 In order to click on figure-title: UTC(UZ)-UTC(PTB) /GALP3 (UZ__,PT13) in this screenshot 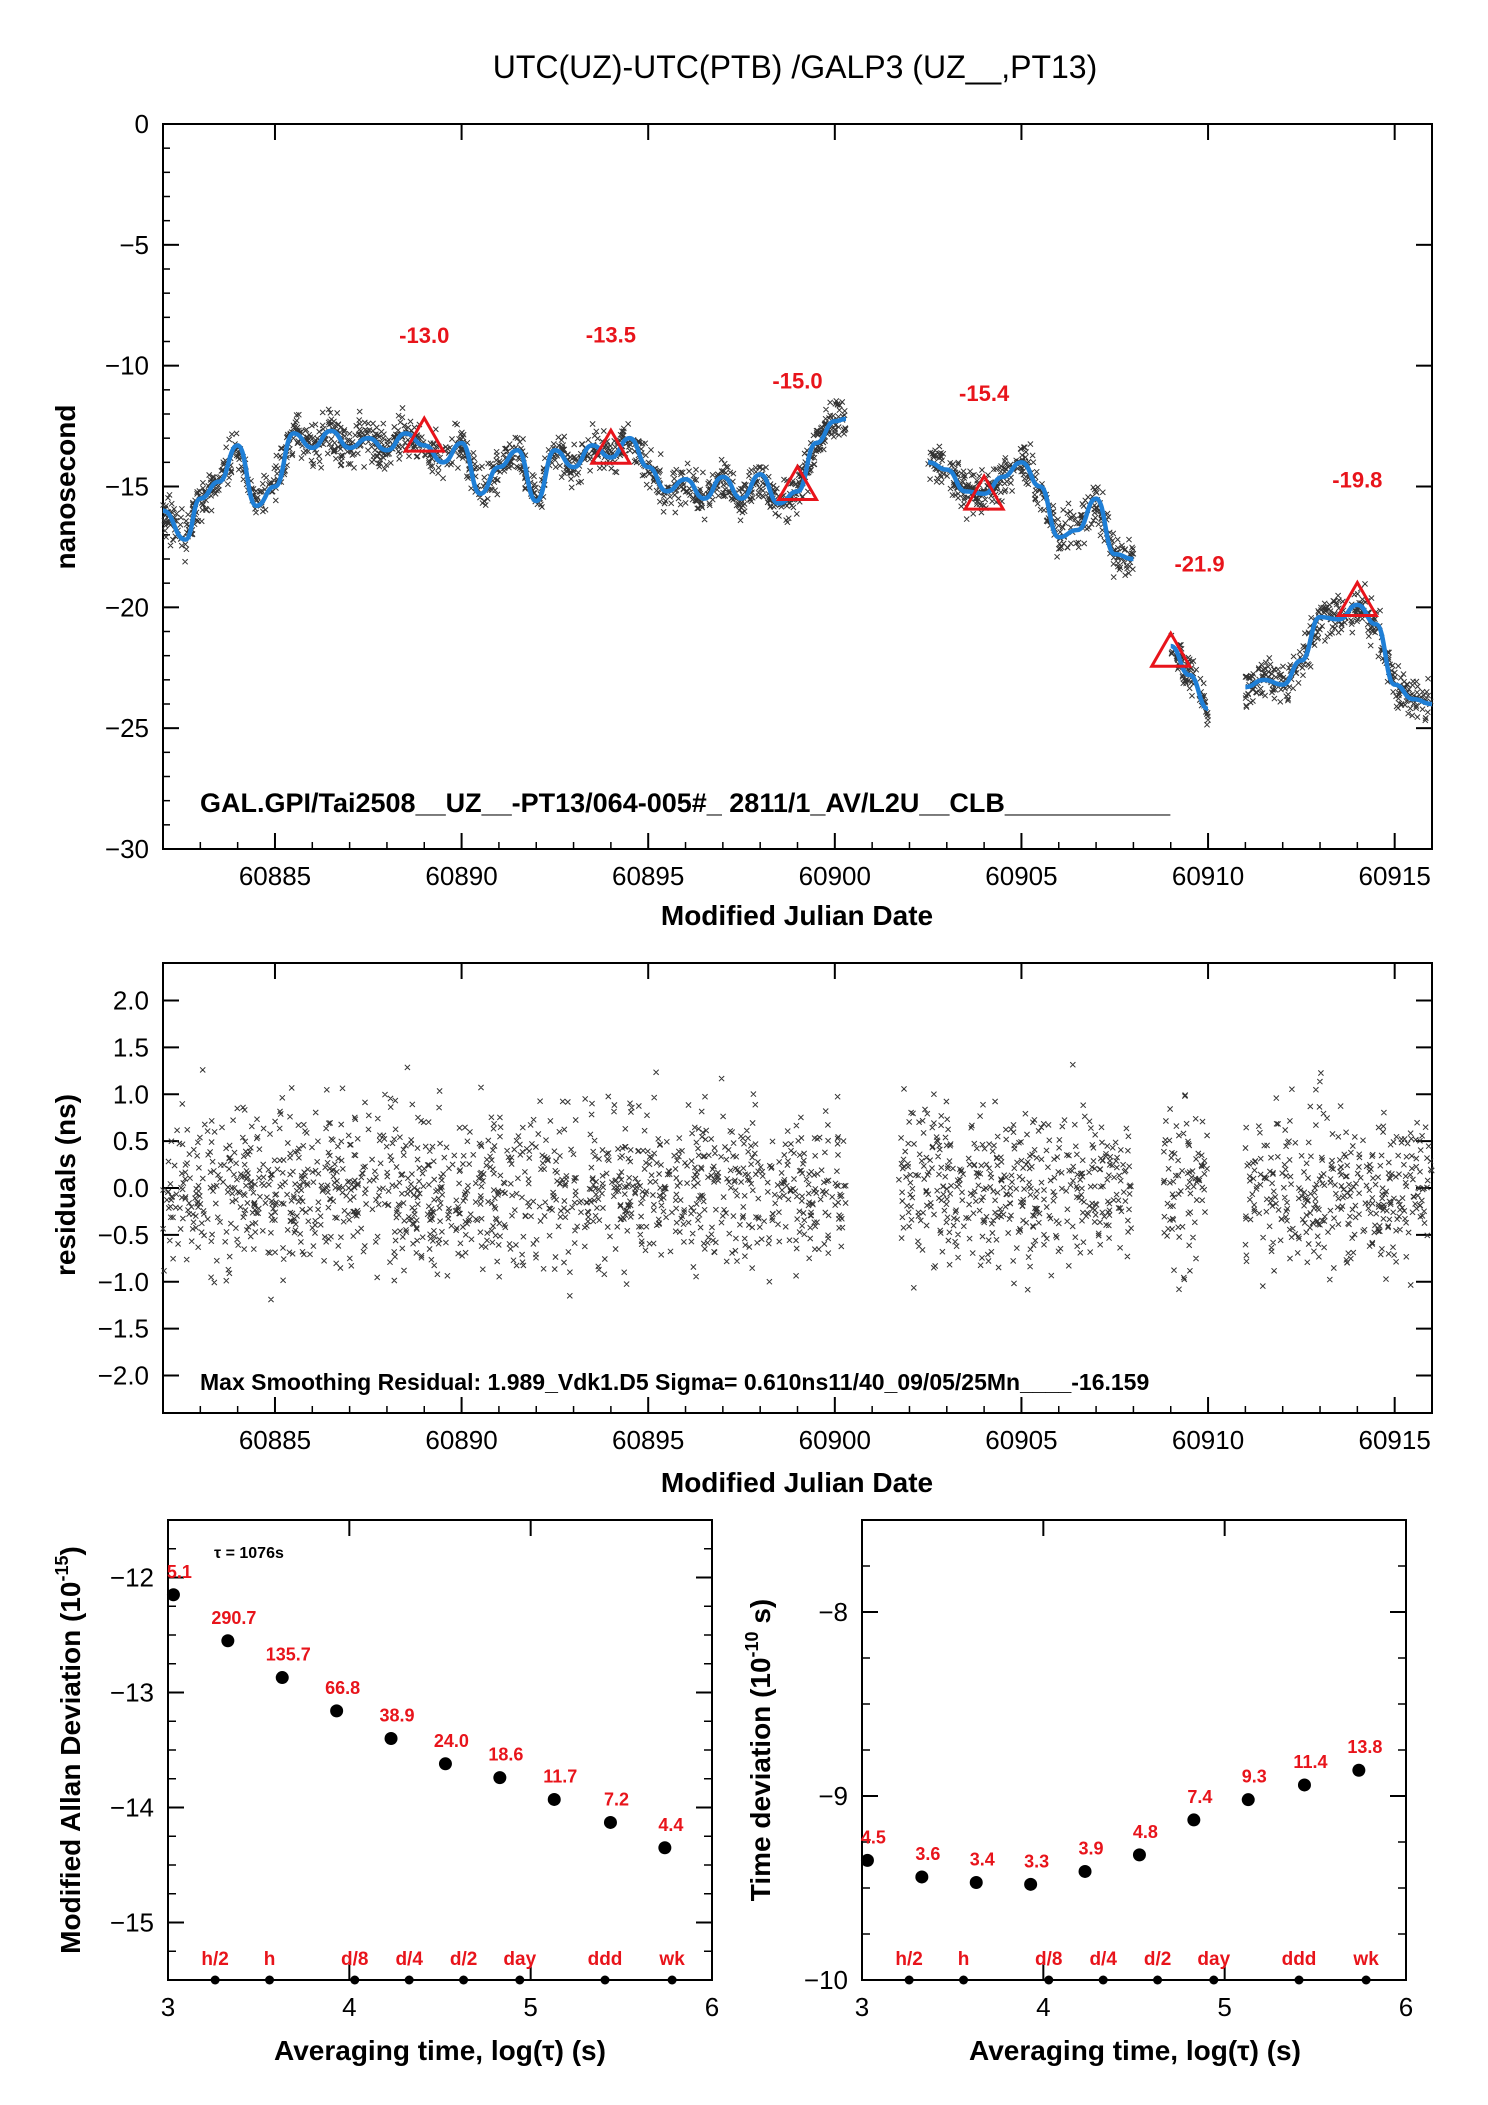, I will do `click(795, 67)`.